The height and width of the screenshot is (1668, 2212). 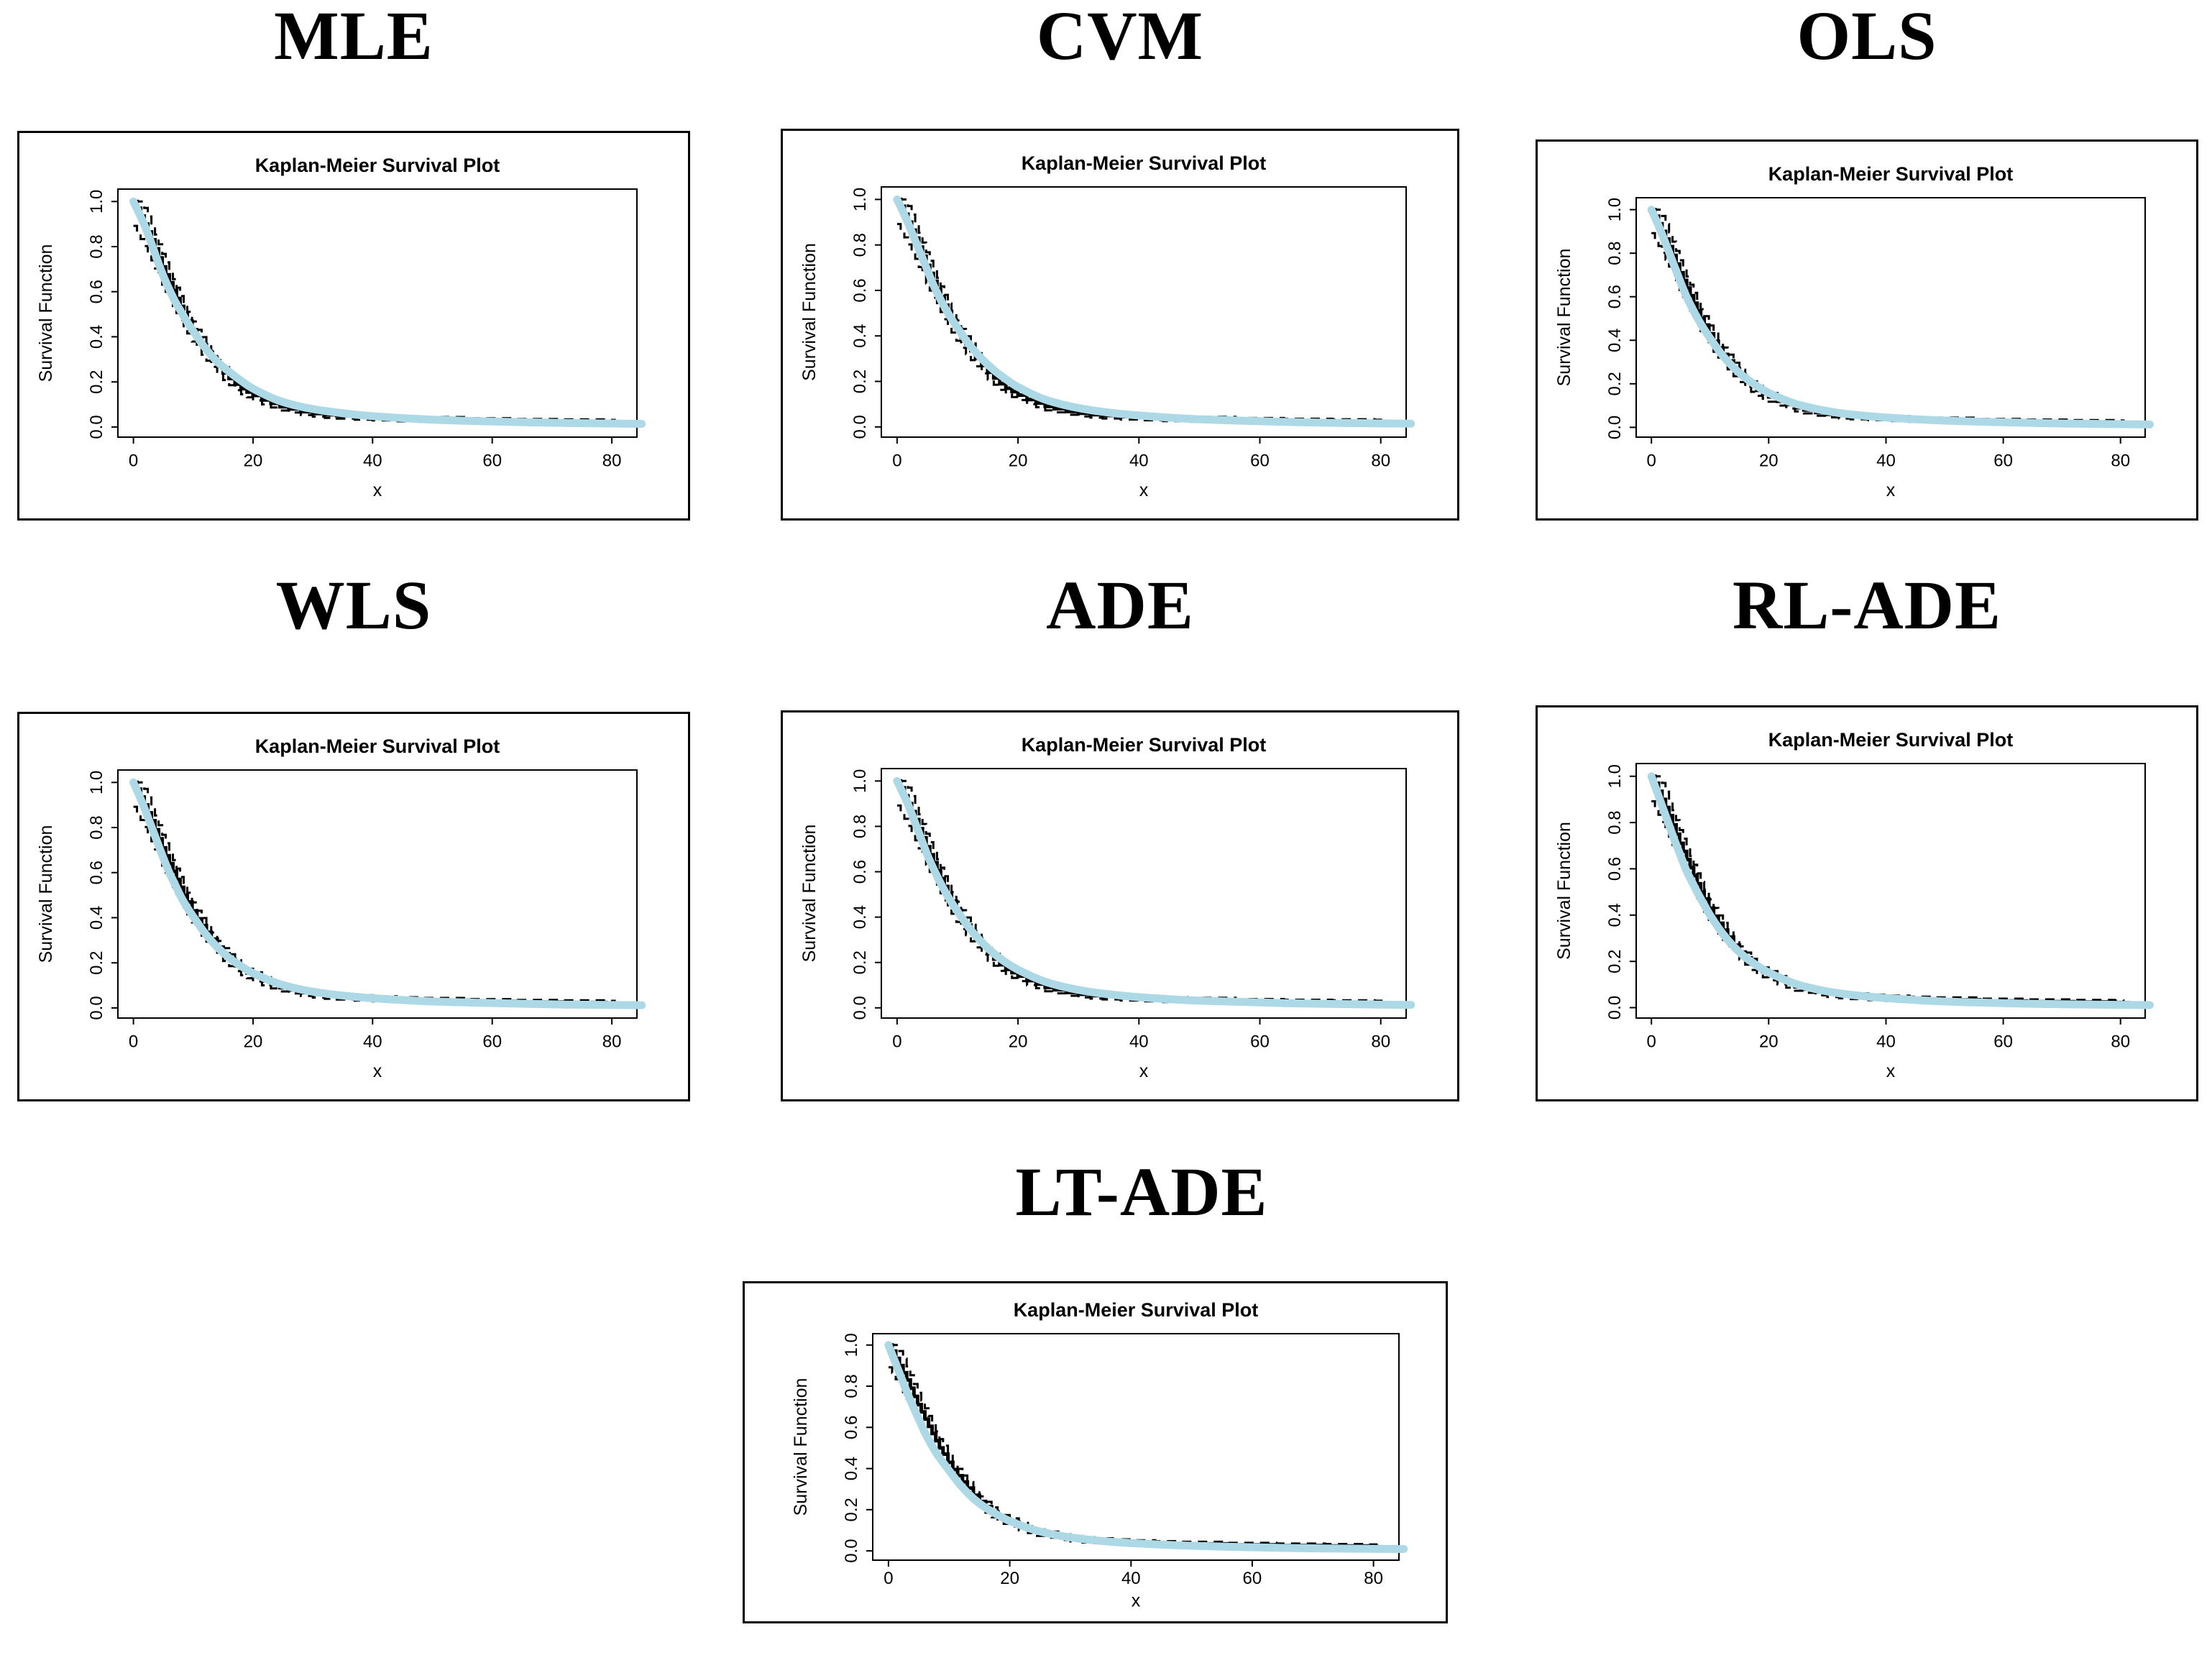 What do you see at coordinates (353, 37) in the screenshot?
I see `method-header-mle: MLE` at bounding box center [353, 37].